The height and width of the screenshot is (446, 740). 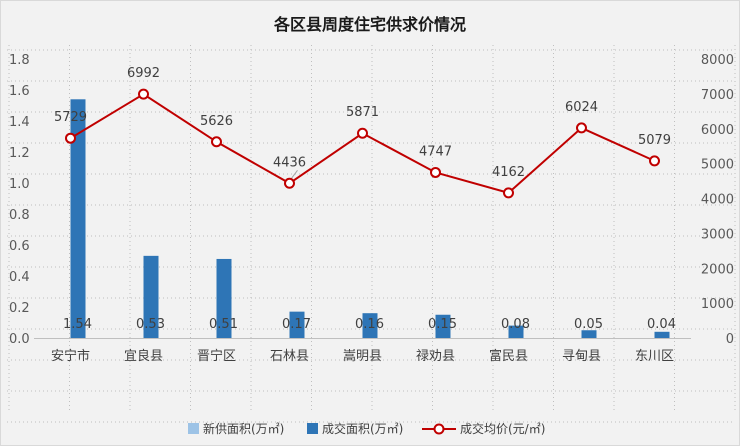 I want to click on price-data-label: 6992, so click(x=143, y=73).